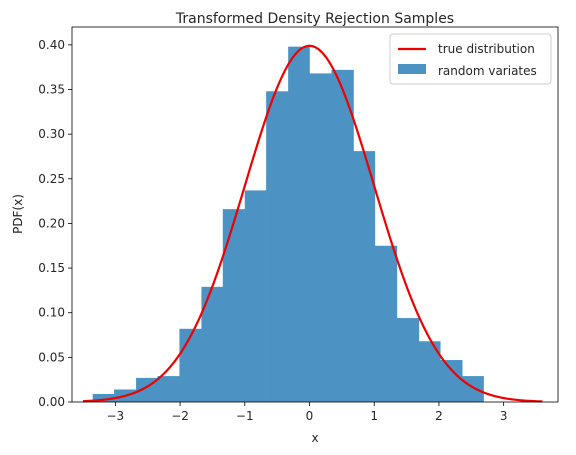  I want to click on x-tick-label: 1, so click(374, 416).